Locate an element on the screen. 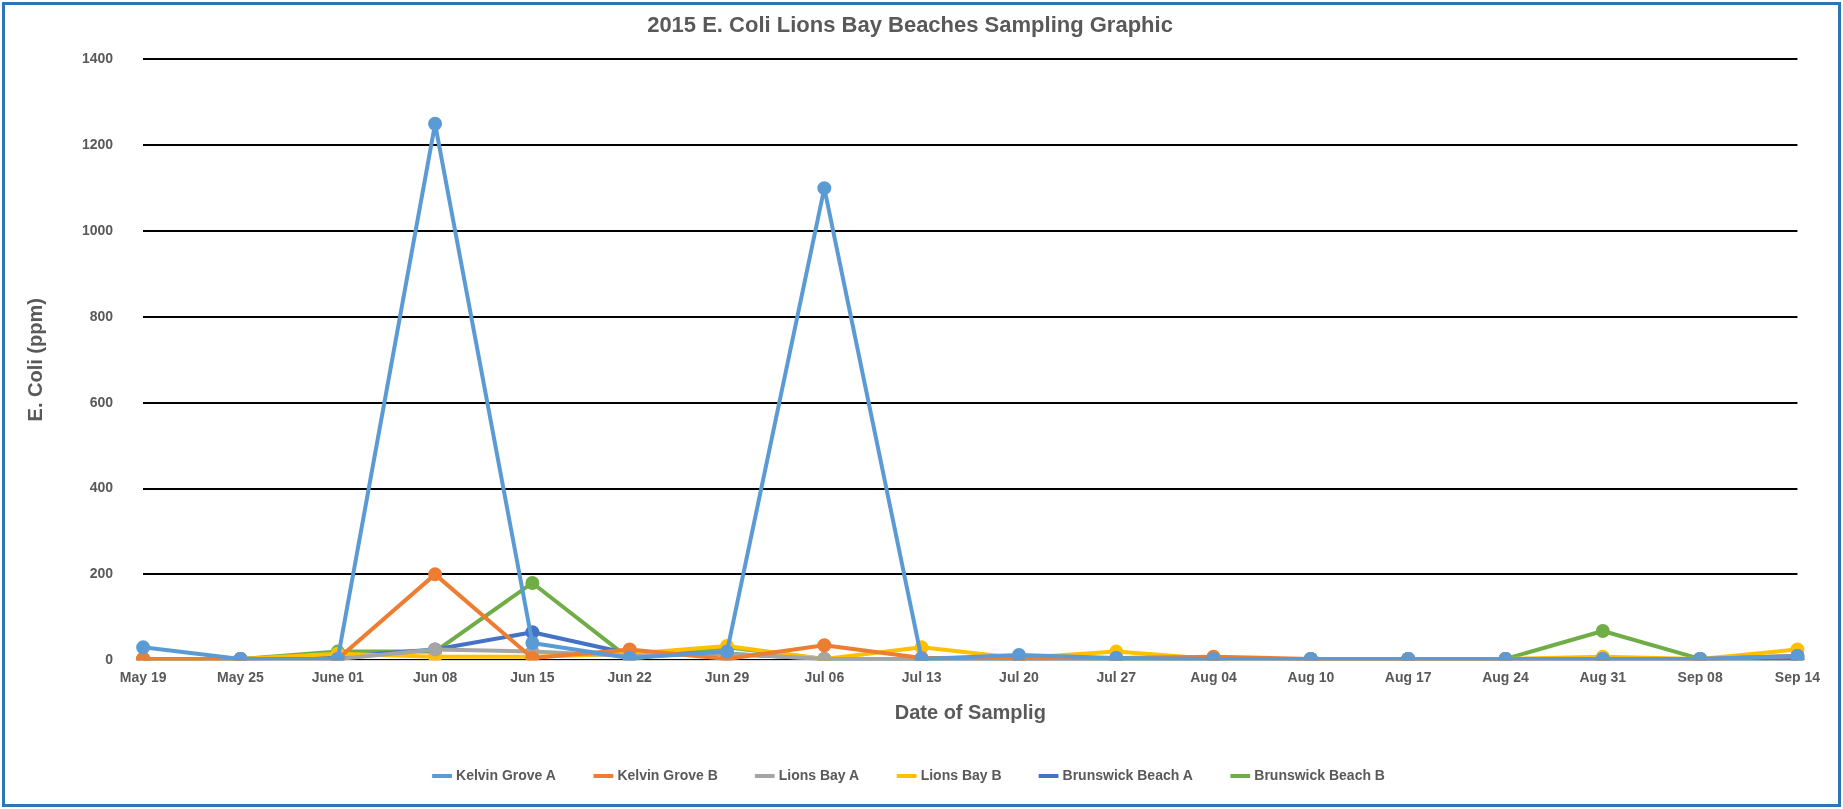 Image resolution: width=1843 pixels, height=809 pixels. x-tick-label: Jun 08 is located at coordinates (435, 677).